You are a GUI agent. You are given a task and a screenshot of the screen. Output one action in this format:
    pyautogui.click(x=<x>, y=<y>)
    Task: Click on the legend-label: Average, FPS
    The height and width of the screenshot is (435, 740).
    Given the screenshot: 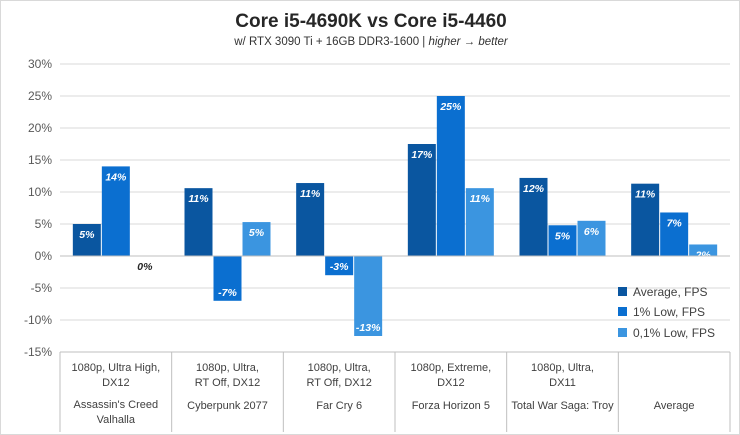 What is the action you would take?
    pyautogui.click(x=670, y=292)
    